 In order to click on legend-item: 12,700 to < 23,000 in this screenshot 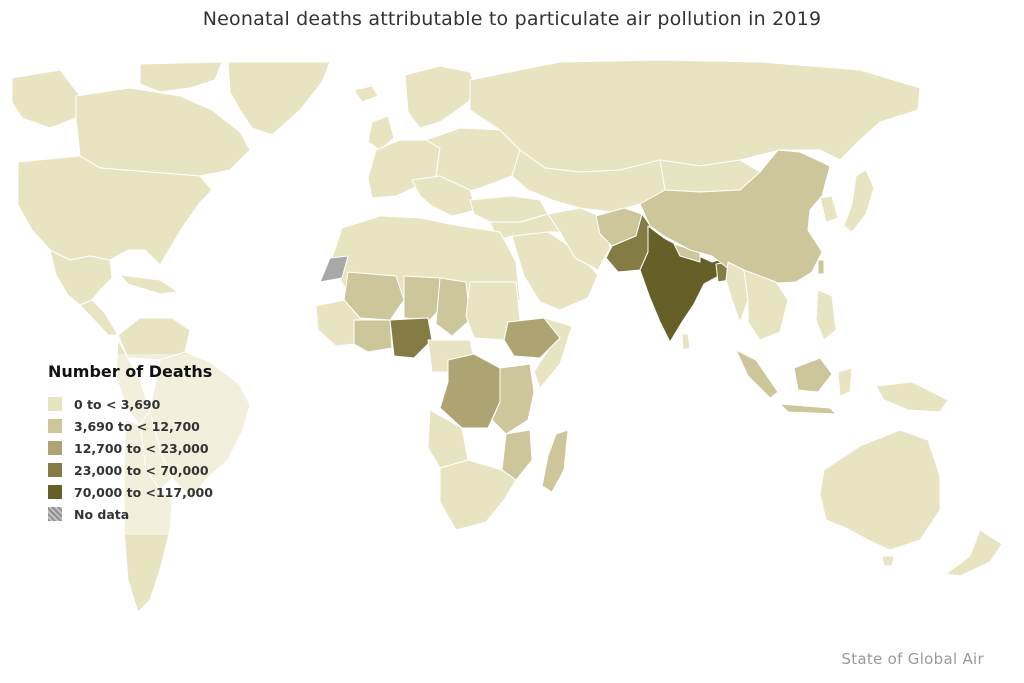, I will do `click(148, 448)`.